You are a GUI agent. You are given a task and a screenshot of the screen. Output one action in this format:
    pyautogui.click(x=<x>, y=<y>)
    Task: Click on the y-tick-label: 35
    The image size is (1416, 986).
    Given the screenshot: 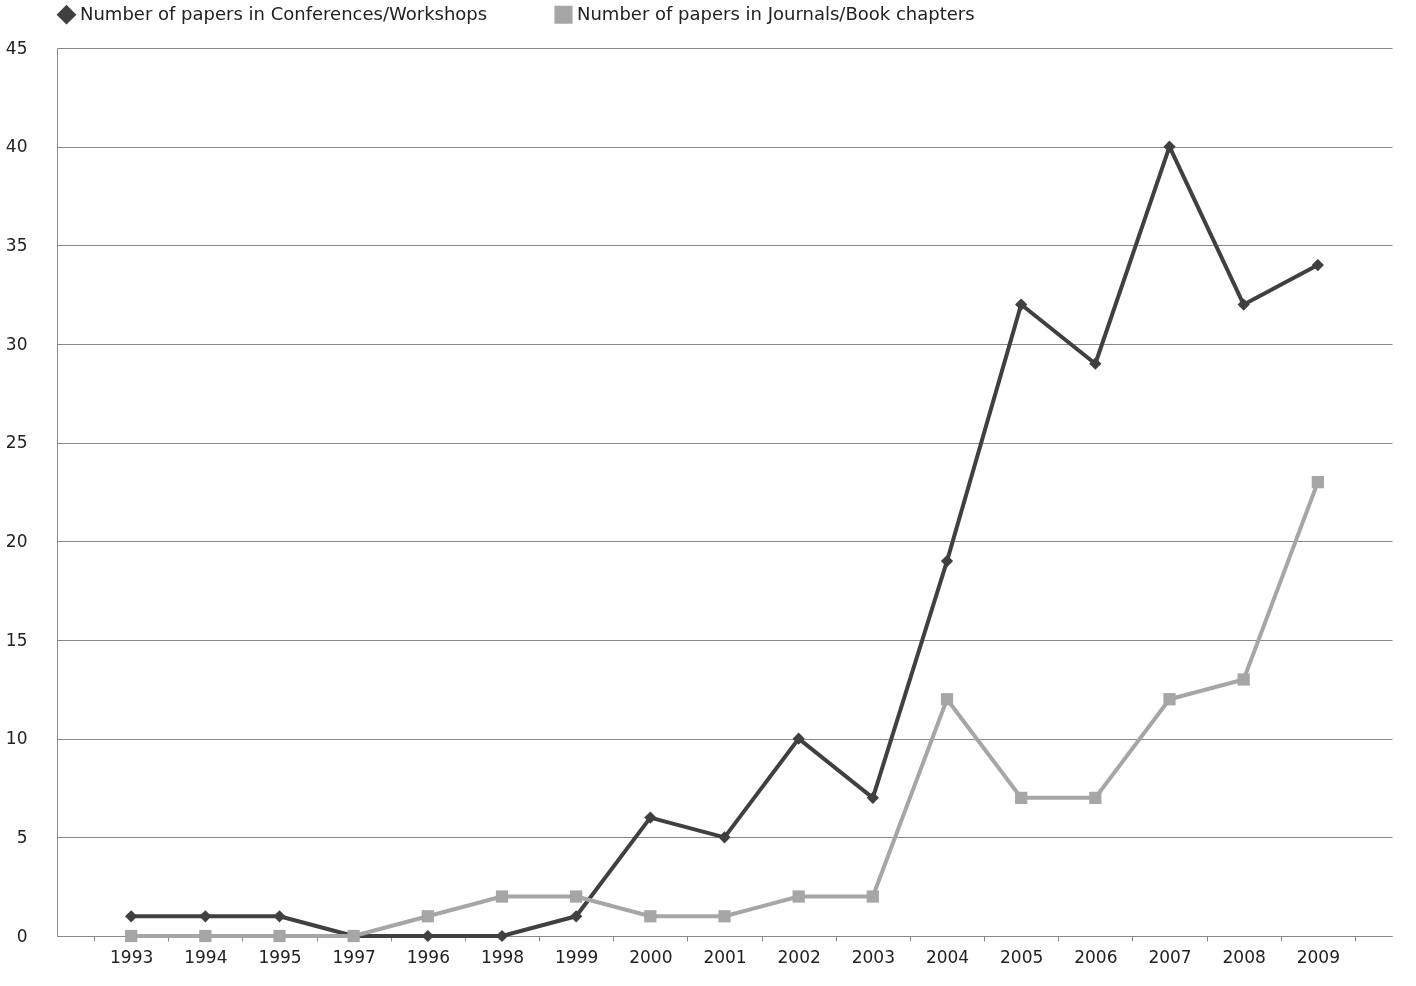 What is the action you would take?
    pyautogui.click(x=16, y=244)
    